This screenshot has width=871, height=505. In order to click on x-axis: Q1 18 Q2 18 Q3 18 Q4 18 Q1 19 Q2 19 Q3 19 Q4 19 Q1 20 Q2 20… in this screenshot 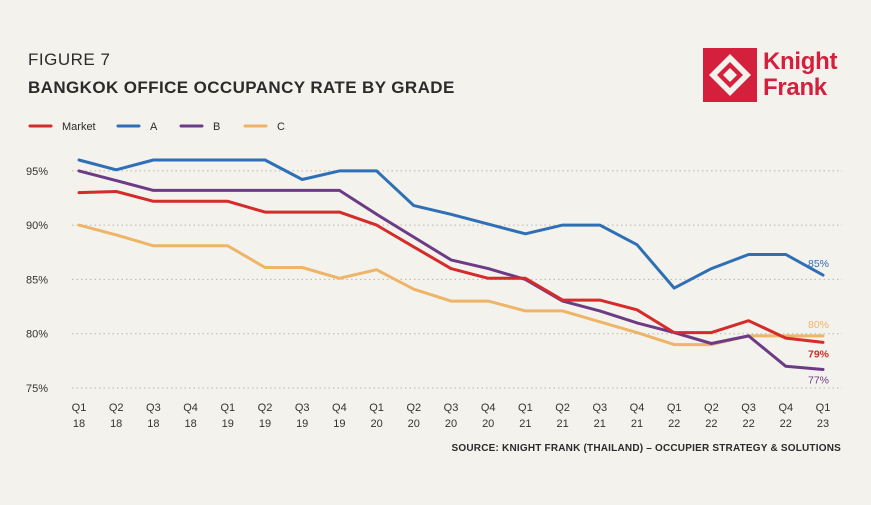, I will do `click(451, 416)`.